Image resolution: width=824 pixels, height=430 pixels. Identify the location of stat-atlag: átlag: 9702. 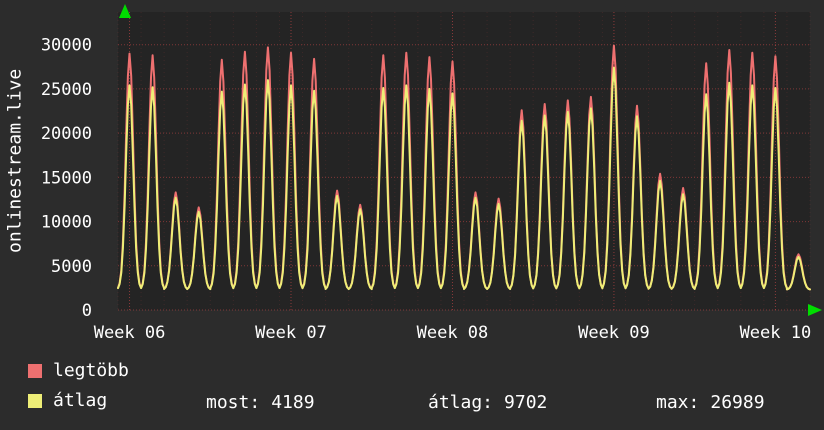
(487, 402).